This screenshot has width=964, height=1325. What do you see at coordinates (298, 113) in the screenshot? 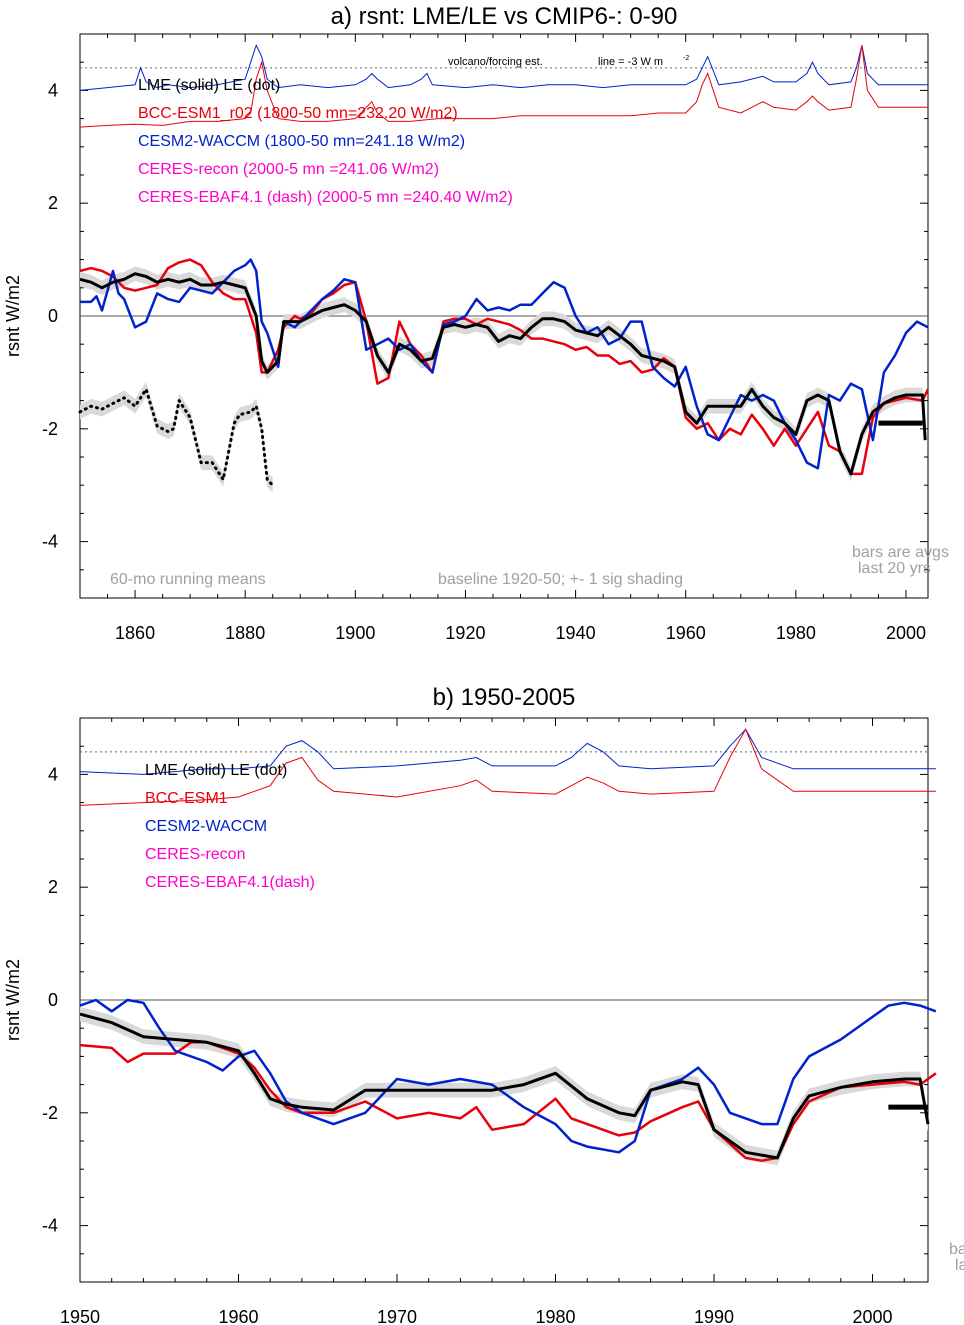
I see `legend-entry: BCC-ESM1_r02 (1800-50 mn=232.20 W/m2)` at bounding box center [298, 113].